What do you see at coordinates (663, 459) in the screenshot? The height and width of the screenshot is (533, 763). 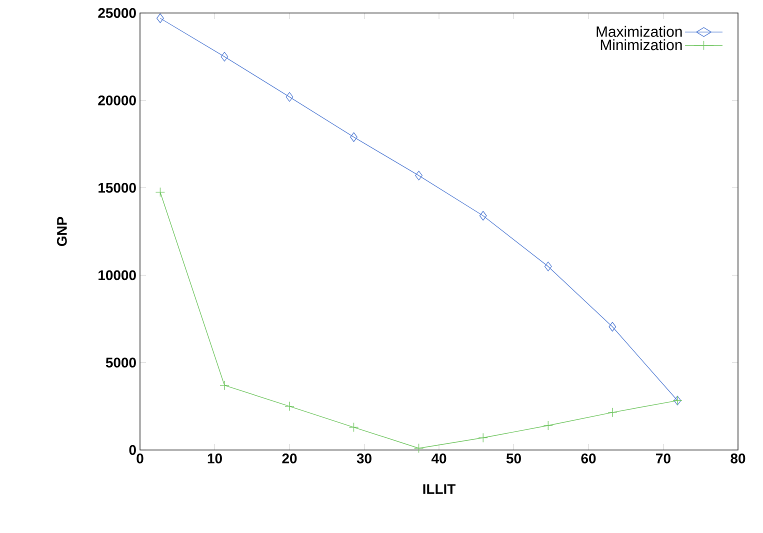 I see `x-tick-label: 70` at bounding box center [663, 459].